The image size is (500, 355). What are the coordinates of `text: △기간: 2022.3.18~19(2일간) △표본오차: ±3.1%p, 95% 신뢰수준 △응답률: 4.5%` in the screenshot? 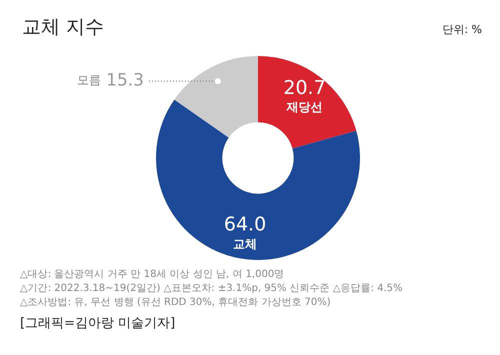 It's located at (212, 289).